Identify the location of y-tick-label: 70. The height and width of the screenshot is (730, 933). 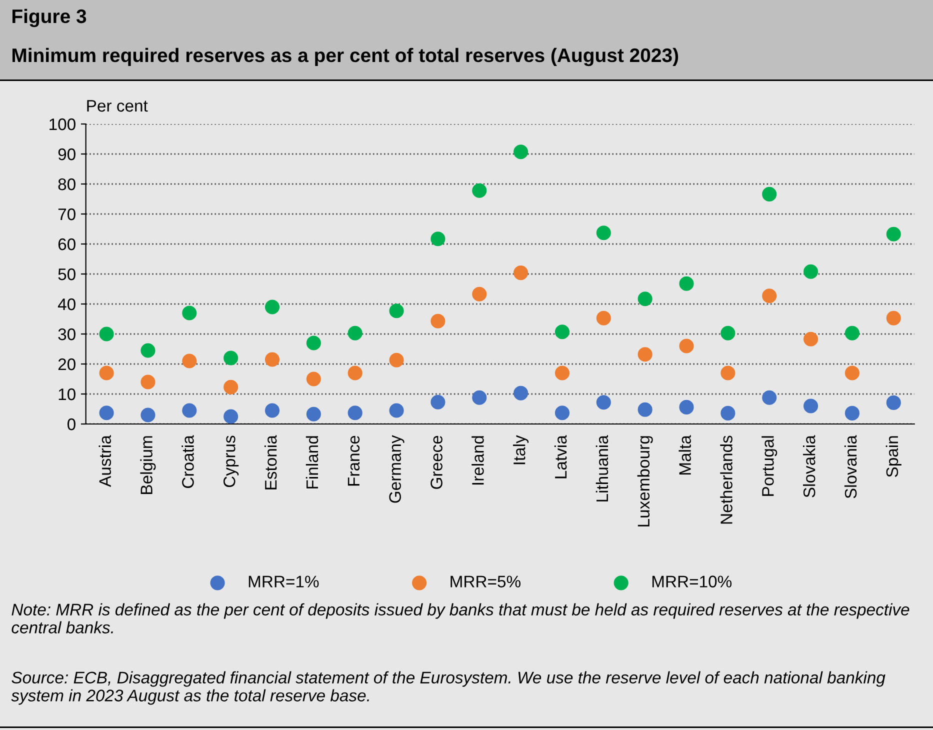
(67, 214).